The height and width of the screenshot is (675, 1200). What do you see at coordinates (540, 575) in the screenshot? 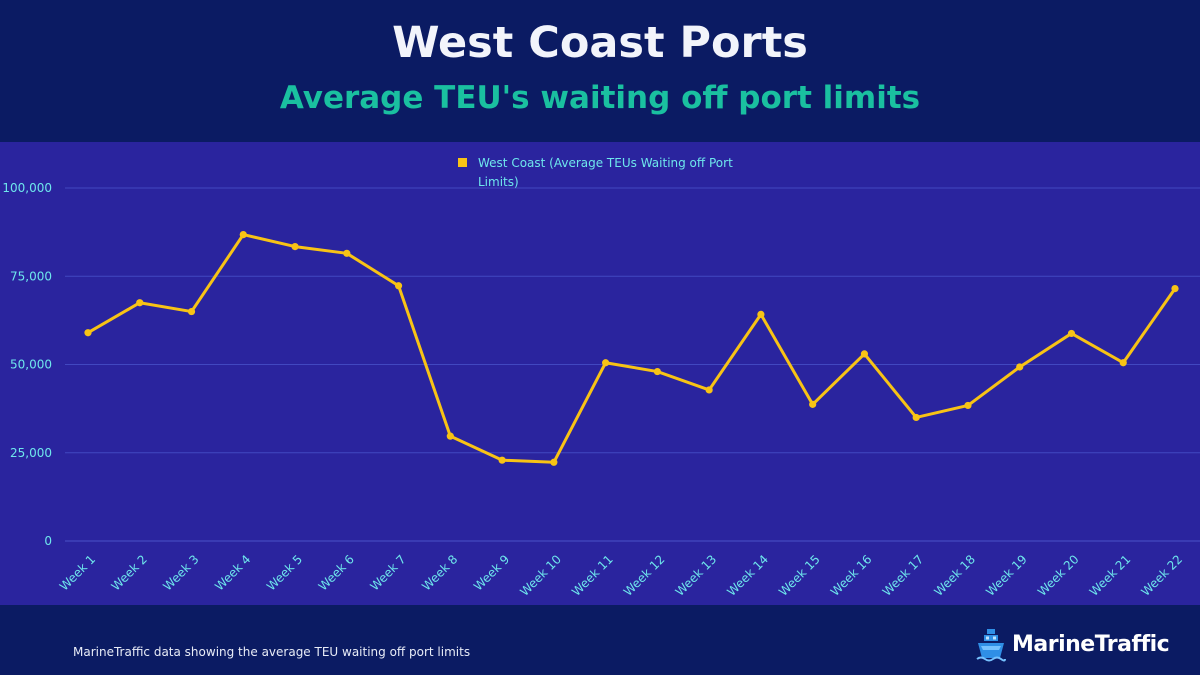
I see `x-tick-label: Week 10` at bounding box center [540, 575].